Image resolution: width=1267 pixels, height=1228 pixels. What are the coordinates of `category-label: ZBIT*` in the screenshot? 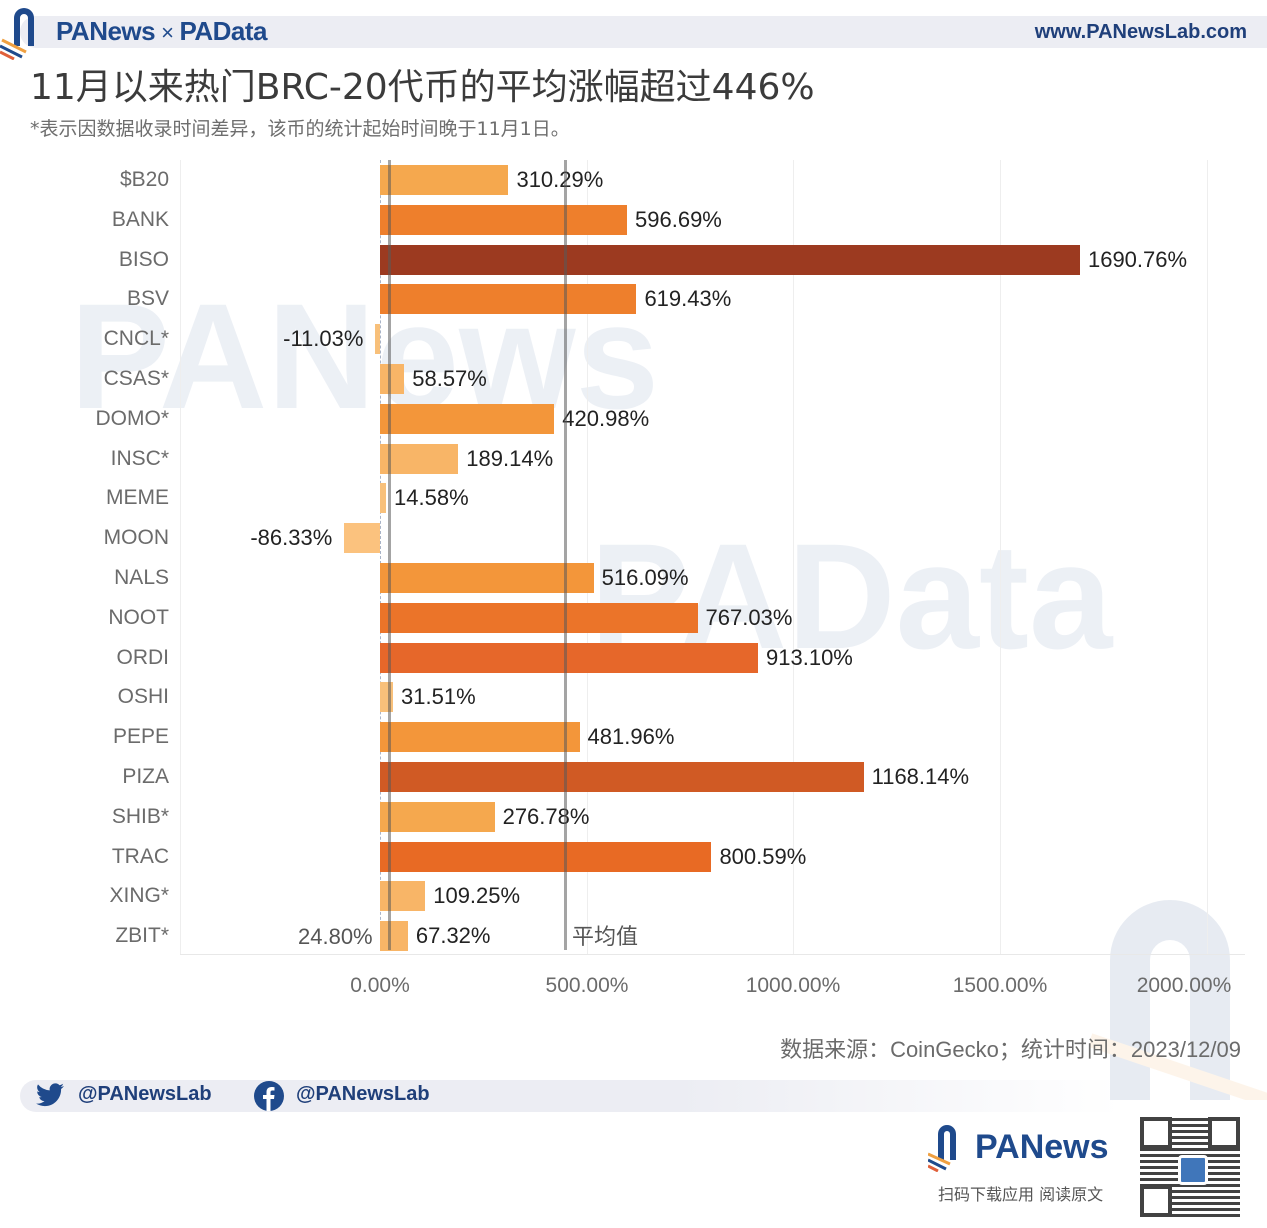 It's located at (142, 936).